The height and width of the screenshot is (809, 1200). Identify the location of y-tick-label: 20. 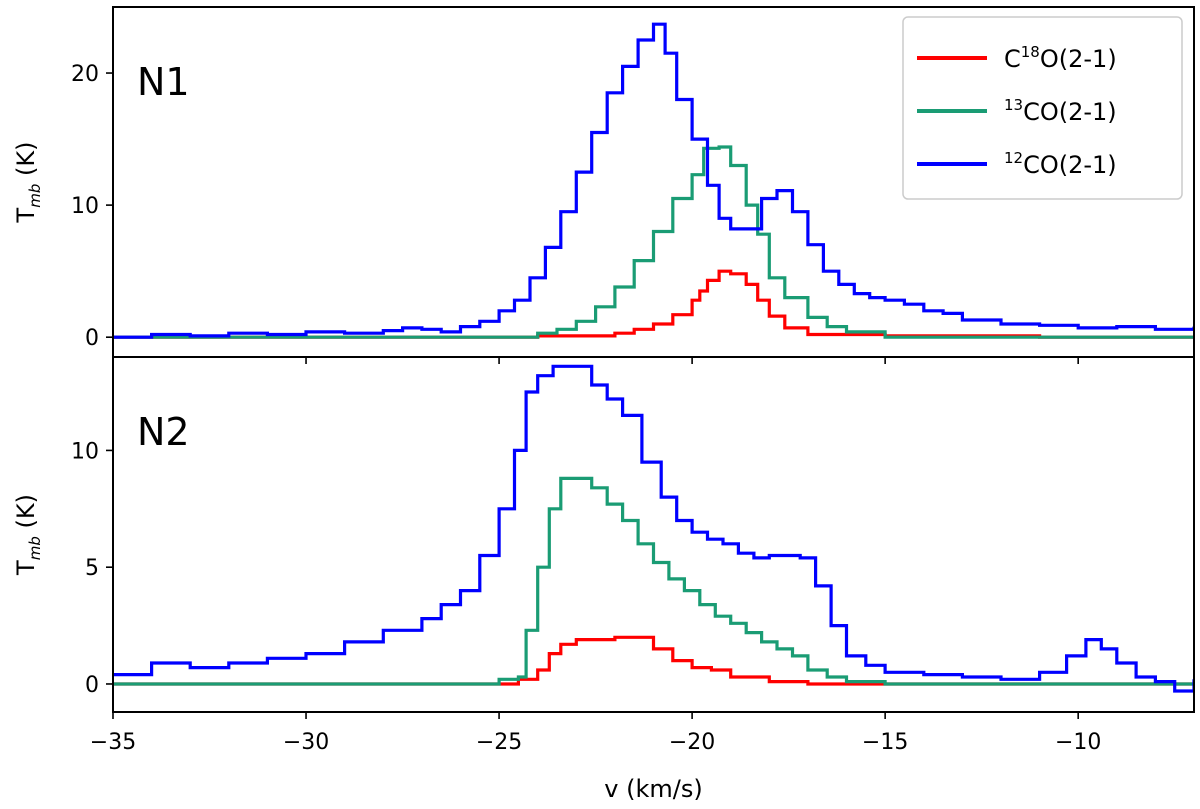
(85, 74).